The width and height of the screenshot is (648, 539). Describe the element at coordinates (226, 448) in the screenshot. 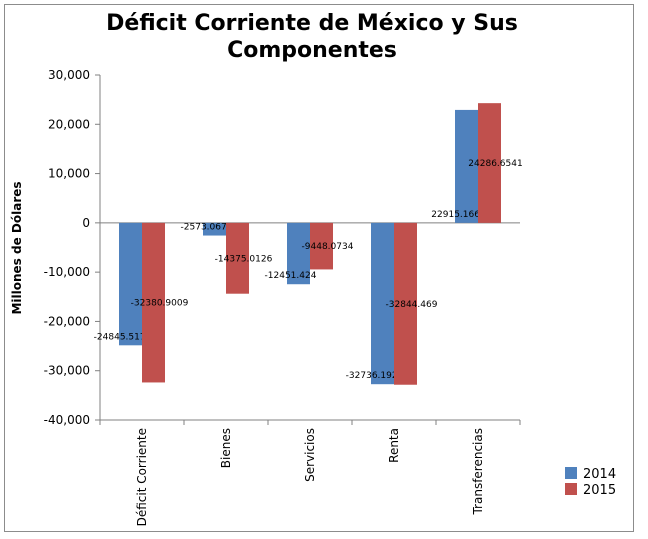

I see `x-tick-label: Bienes` at that location.